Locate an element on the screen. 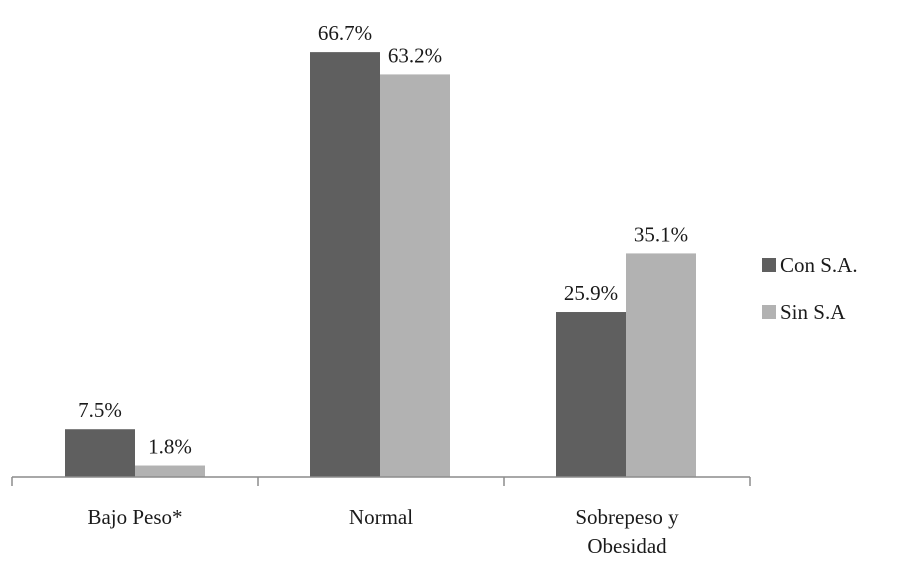  x-tick-label: Normal is located at coordinates (381, 517).